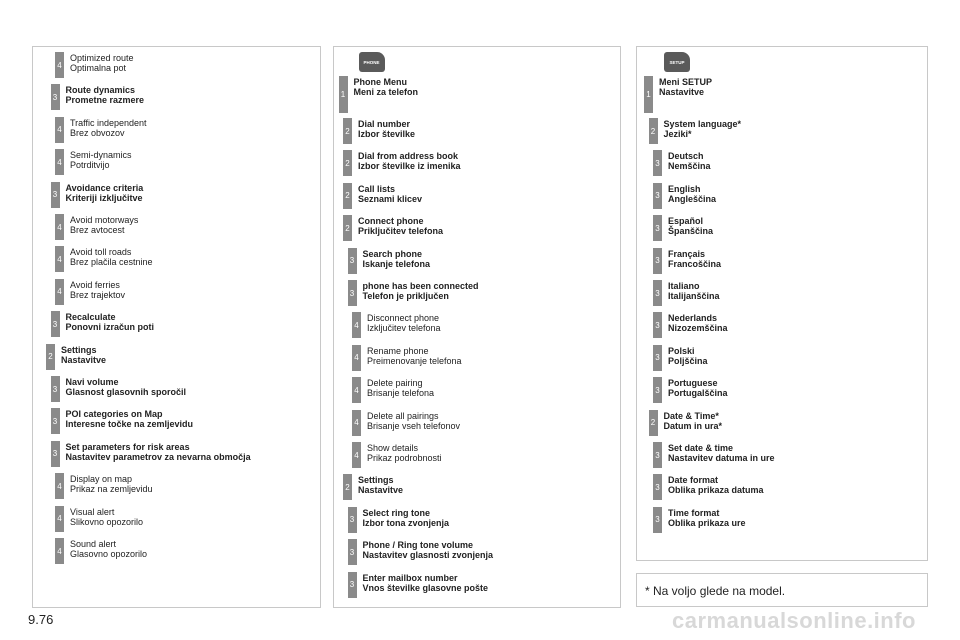 The width and height of the screenshot is (960, 640). I want to click on menu-item: Set date & time Nastavitev datuma in ure, so click(721, 453).